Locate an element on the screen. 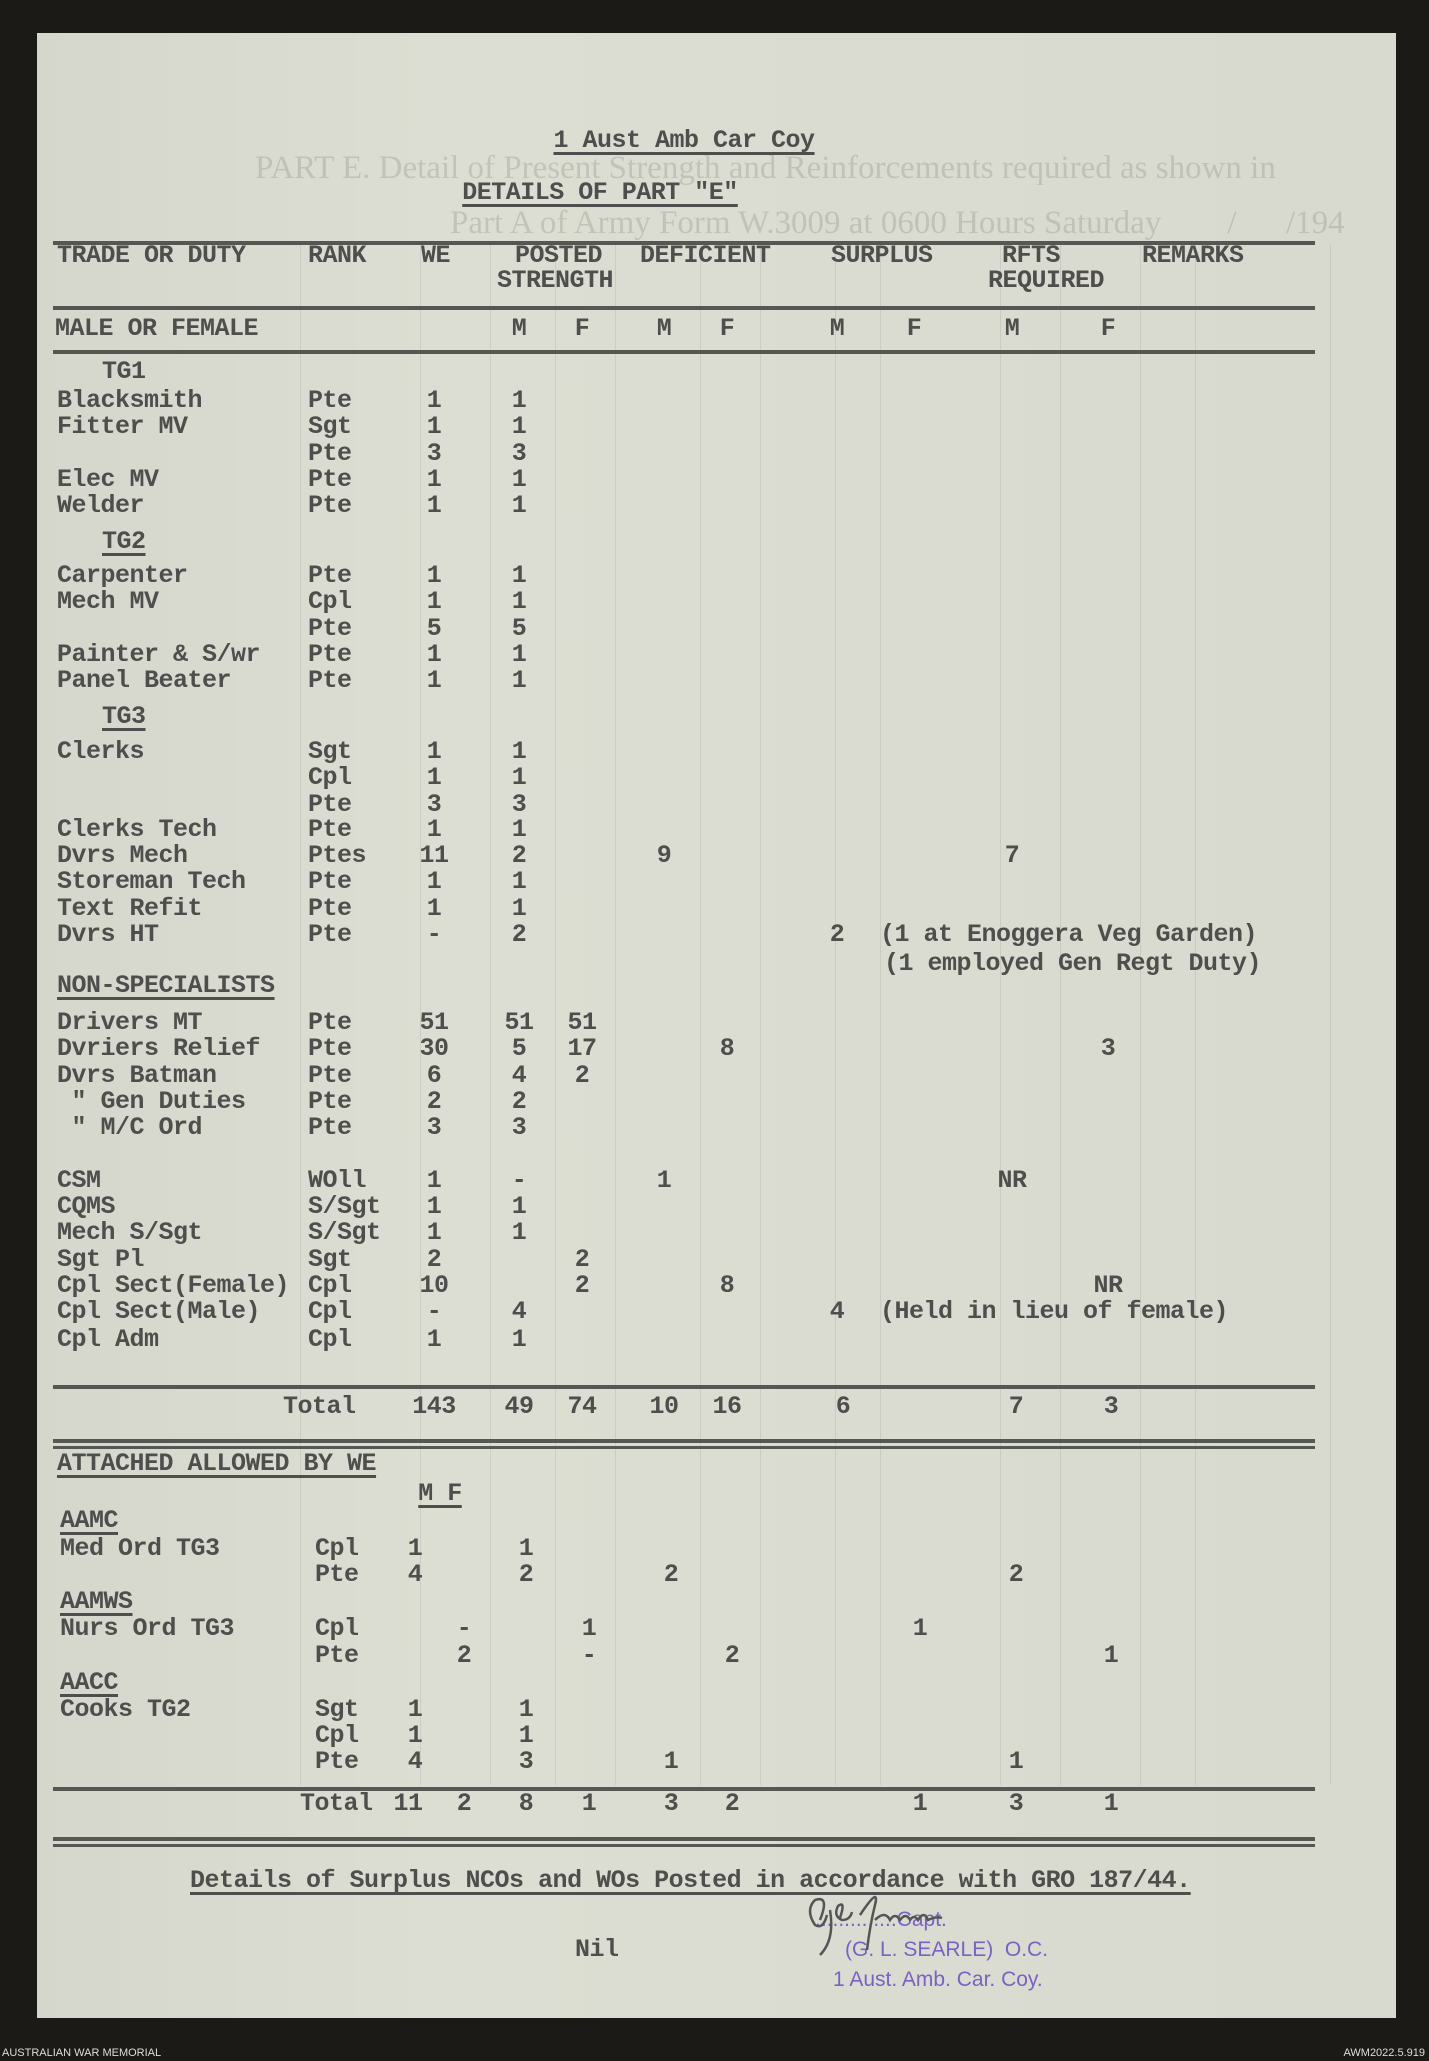 The image size is (1429, 2061). value-cell: 6 is located at coordinates (434, 1075).